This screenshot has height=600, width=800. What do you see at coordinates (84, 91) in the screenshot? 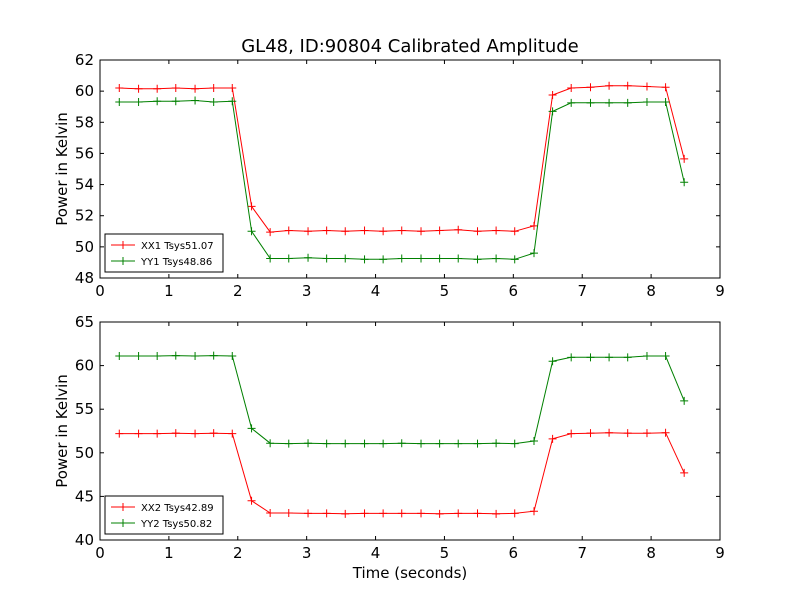
I see `y-tick-label: 60` at bounding box center [84, 91].